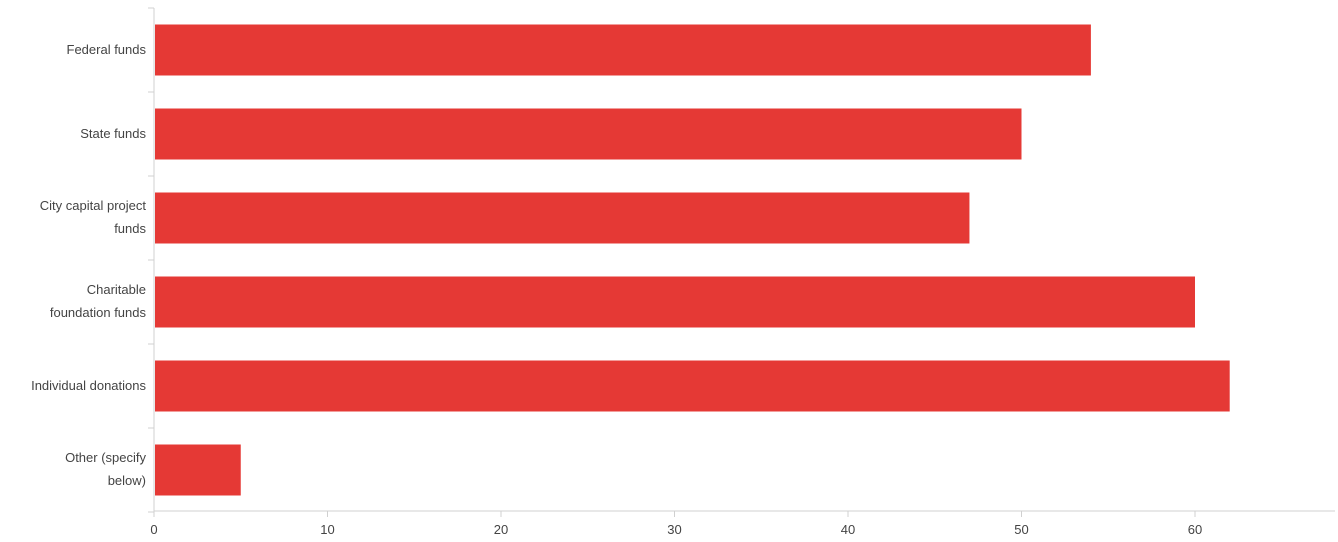 The width and height of the screenshot is (1338, 542). I want to click on category-label: Other (specify below), so click(73, 469).